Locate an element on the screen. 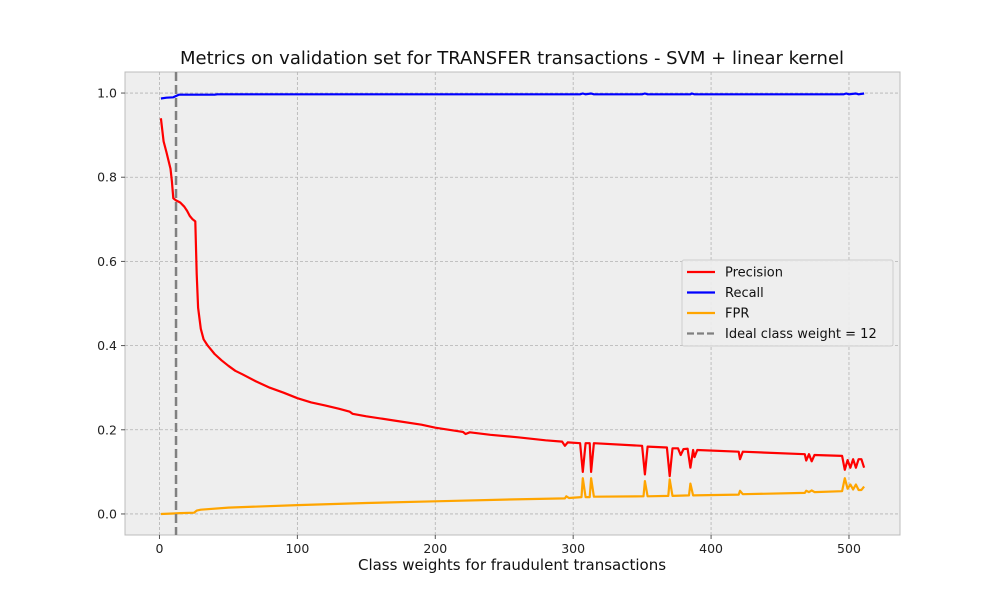 This screenshot has height=600, width=1000. x-tick-label: 100 is located at coordinates (297, 548).